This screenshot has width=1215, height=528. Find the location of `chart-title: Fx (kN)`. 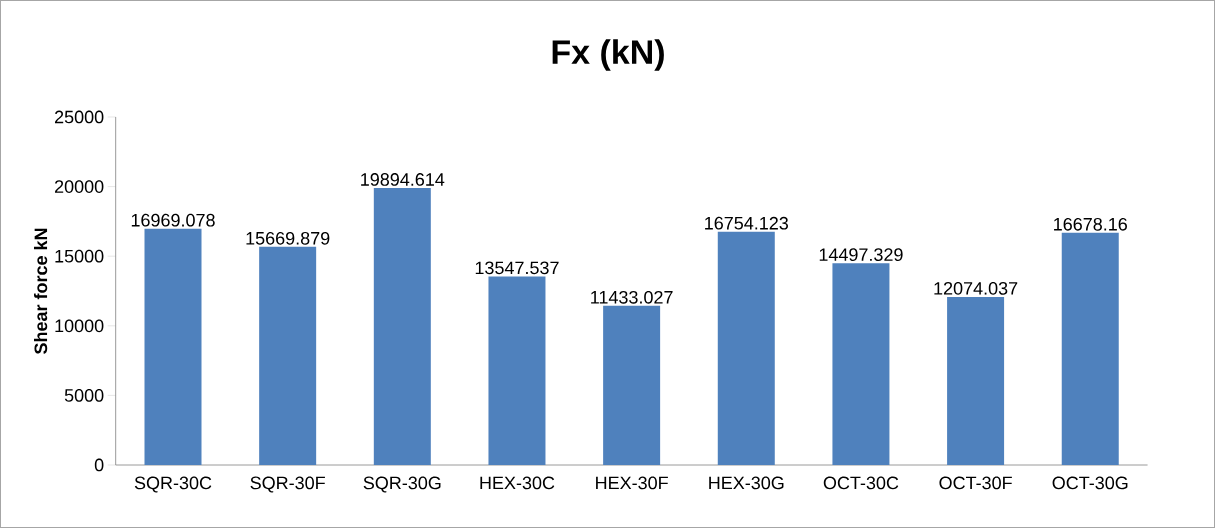

chart-title: Fx (kN) is located at coordinates (608, 55).